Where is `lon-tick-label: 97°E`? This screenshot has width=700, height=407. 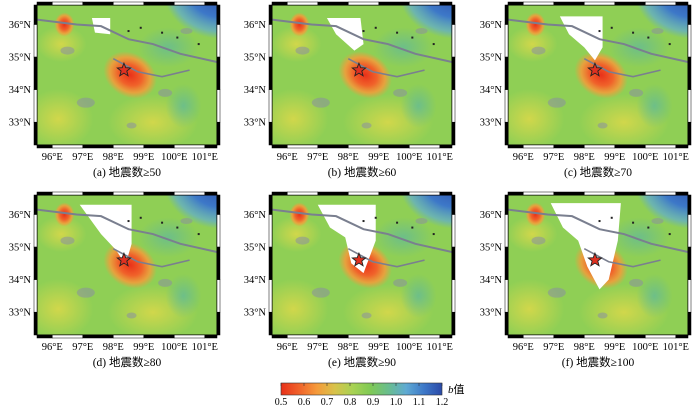
lon-tick-label: 97°E is located at coordinates (553, 157).